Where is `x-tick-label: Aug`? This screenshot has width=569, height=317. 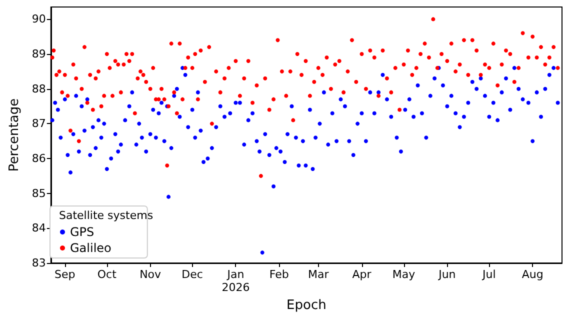
x-tick-label: Aug is located at coordinates (533, 274).